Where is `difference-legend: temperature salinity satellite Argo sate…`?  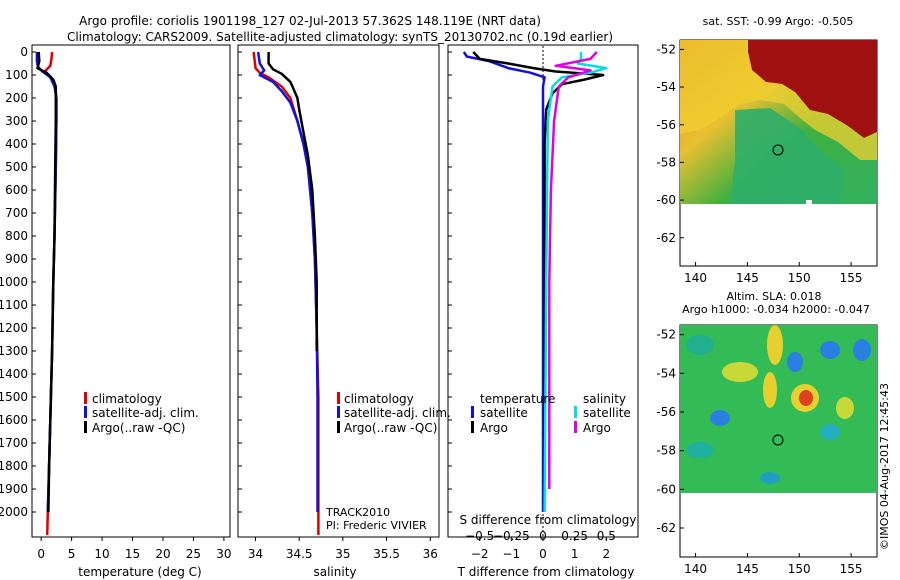 difference-legend: temperature salinity satellite Argo sate… is located at coordinates (551, 413).